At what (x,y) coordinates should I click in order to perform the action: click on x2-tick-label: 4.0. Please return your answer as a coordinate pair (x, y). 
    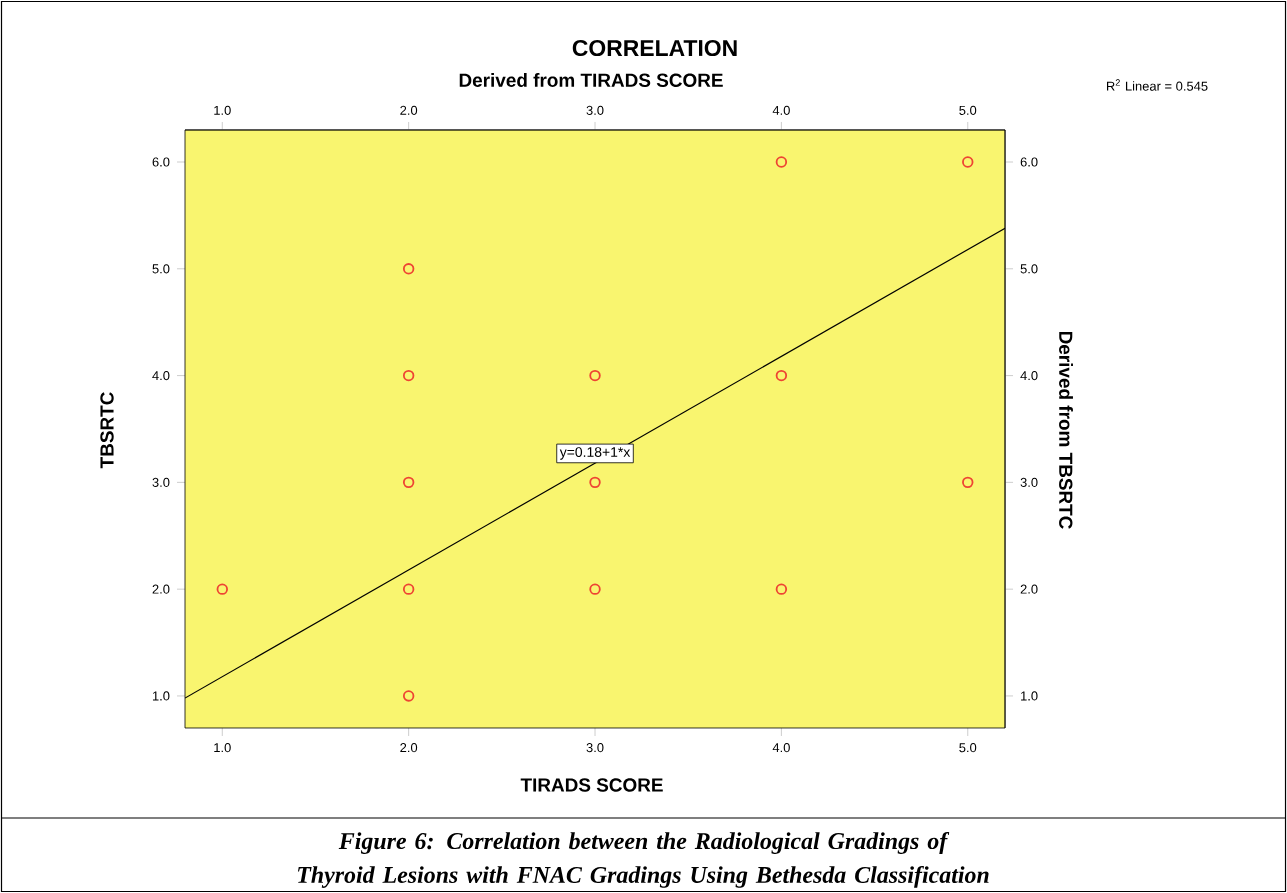
    Looking at the image, I should click on (781, 748).